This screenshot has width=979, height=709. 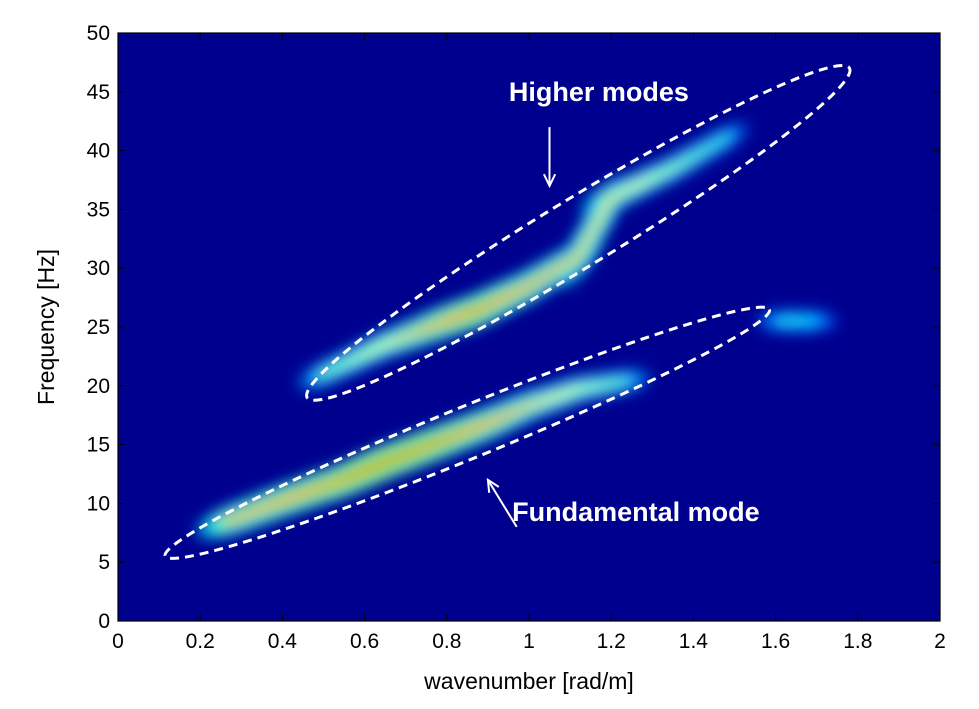 I want to click on y-tick-label: 35, so click(x=98, y=209).